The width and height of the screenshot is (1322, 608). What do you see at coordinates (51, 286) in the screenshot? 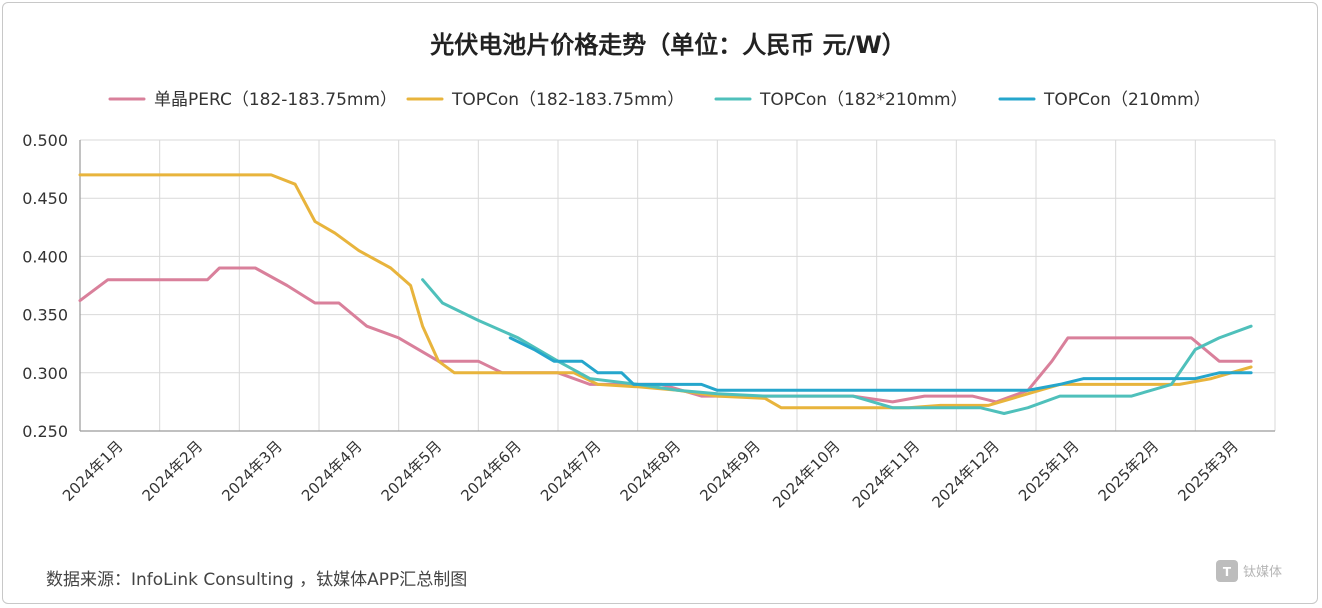
I see `y-axis: 0.500 0.450 0.400 0.350 0.300 0.250` at bounding box center [51, 286].